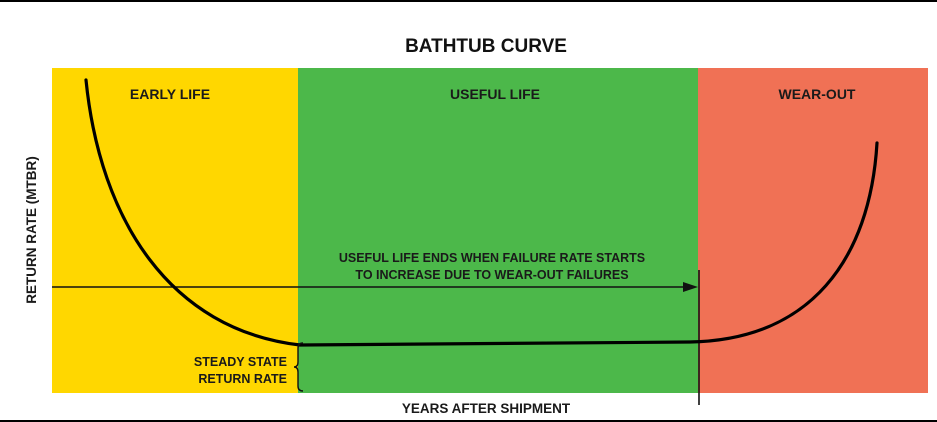 The image size is (937, 422). Describe the element at coordinates (170, 94) in the screenshot. I see `region-label-early-life: EARLY LIFE` at that location.